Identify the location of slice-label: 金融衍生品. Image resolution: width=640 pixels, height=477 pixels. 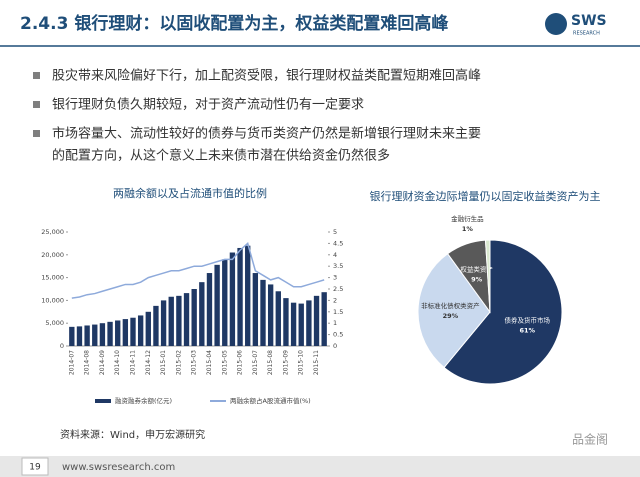
(467, 218).